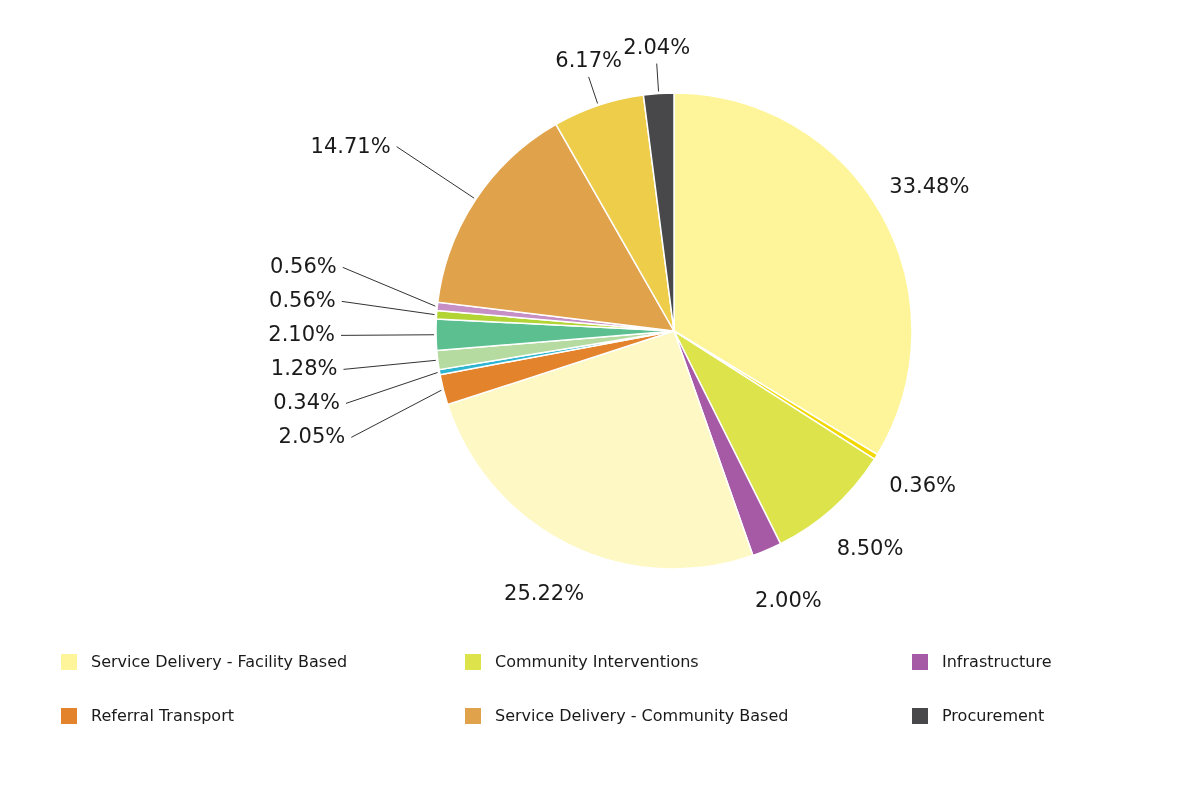 This screenshot has height=789, width=1192. I want to click on legend-label: Referral Transport, so click(163, 715).